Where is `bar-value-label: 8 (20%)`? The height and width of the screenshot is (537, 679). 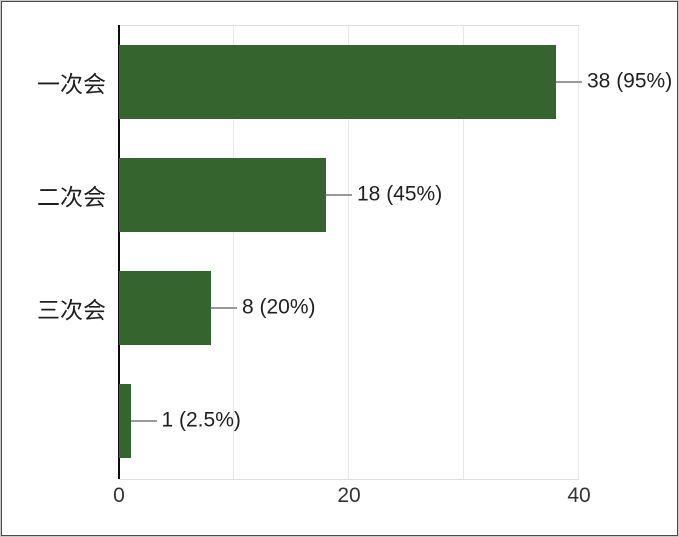
bar-value-label: 8 (20%) is located at coordinates (279, 307).